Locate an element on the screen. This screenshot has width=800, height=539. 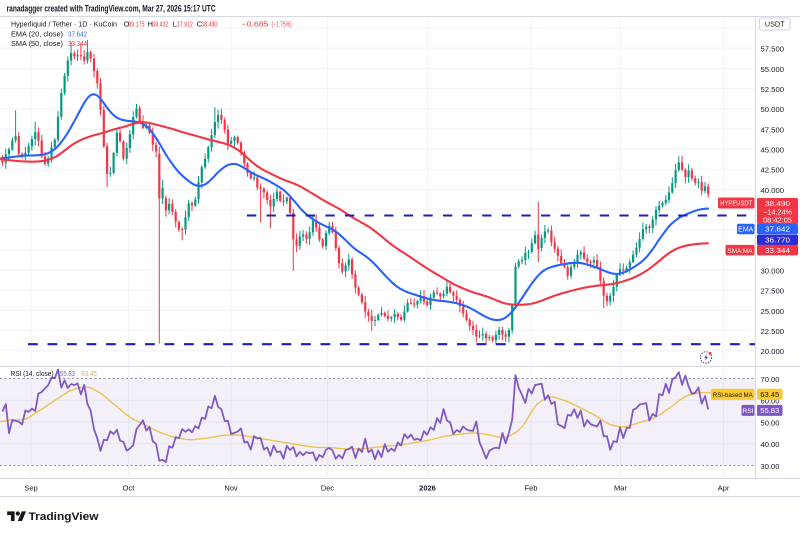
svg-text: Nov is located at coordinates (231, 488).